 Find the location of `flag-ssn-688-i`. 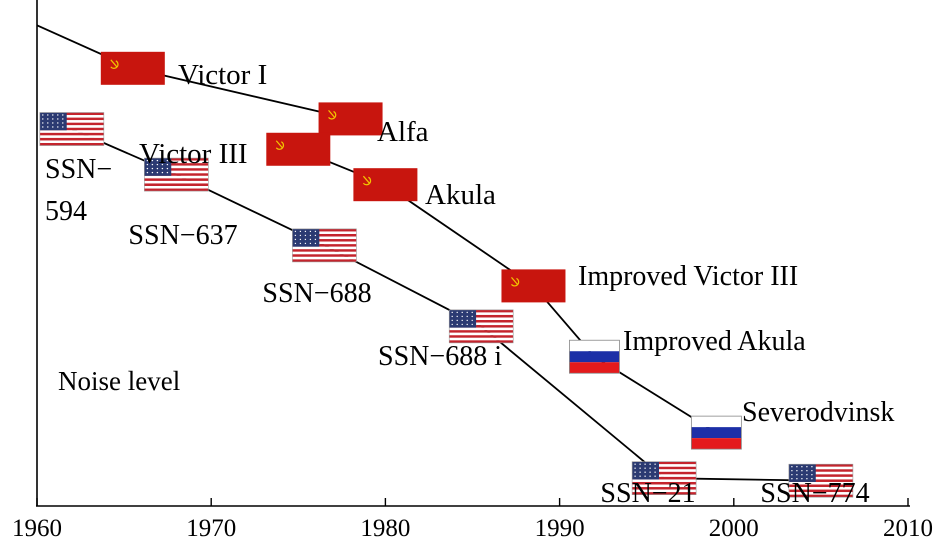

flag-ssn-688-i is located at coordinates (481, 326).